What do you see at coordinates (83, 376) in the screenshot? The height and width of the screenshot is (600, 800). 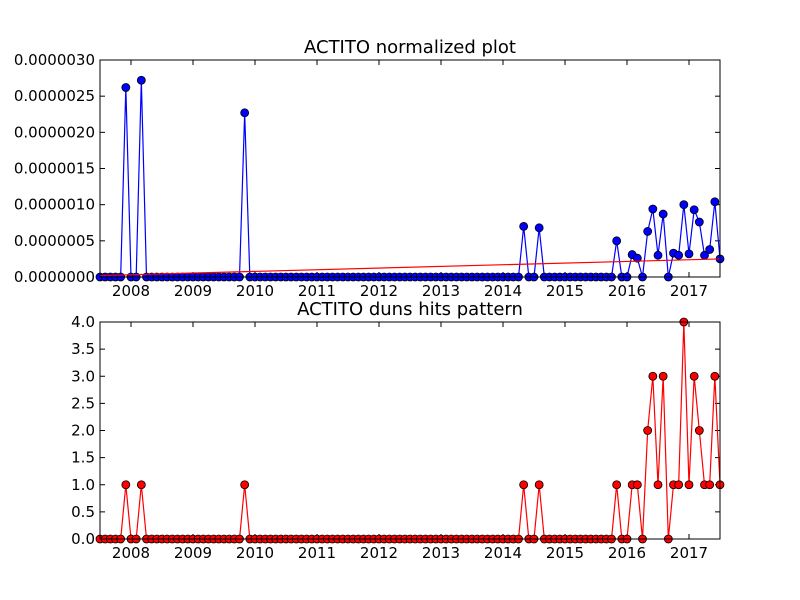 I see `y-tick-label: 3.0` at bounding box center [83, 376].